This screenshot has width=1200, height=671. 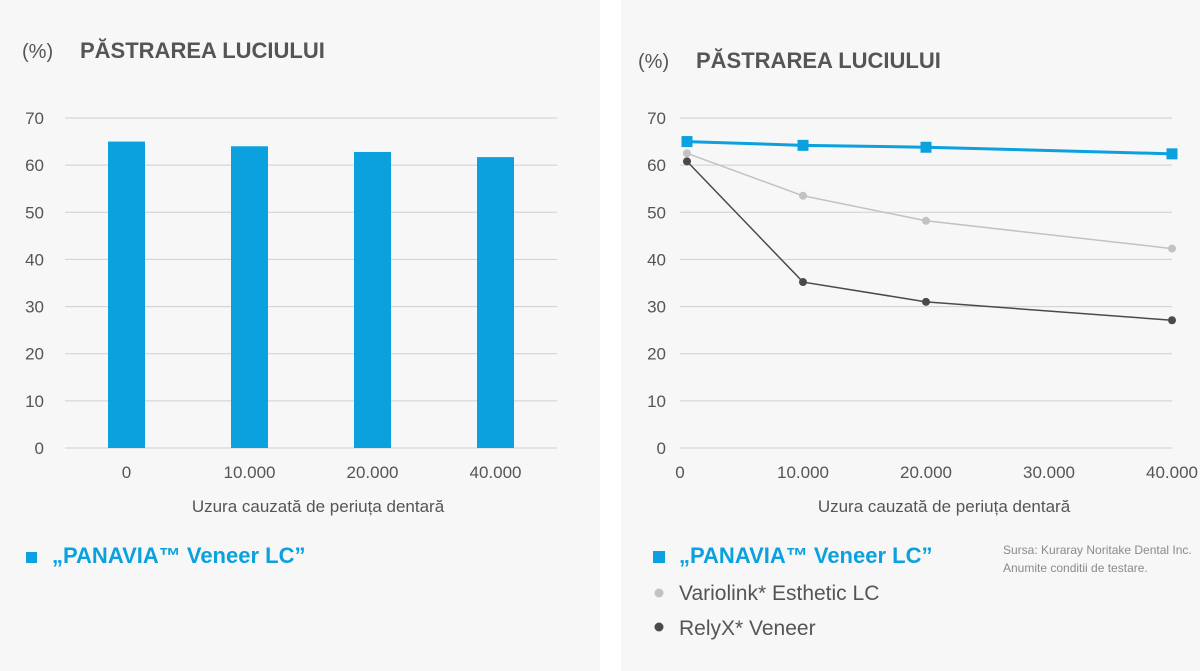 What do you see at coordinates (659, 557) in the screenshot?
I see `right-legend-marker-panavia` at bounding box center [659, 557].